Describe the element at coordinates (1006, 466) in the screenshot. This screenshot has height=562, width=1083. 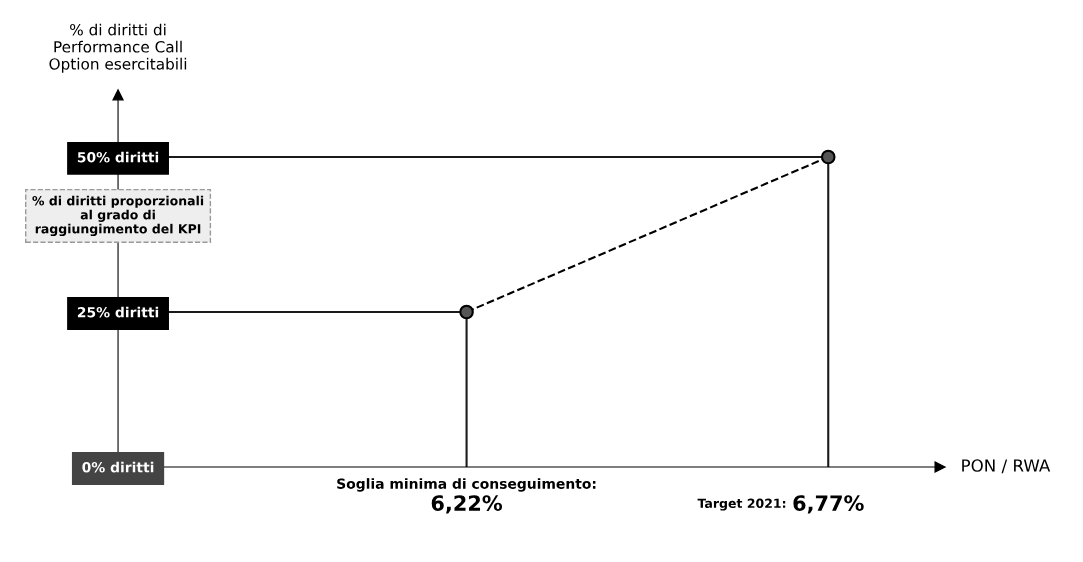
I see `x-axis-title: PON / RWA` at that location.